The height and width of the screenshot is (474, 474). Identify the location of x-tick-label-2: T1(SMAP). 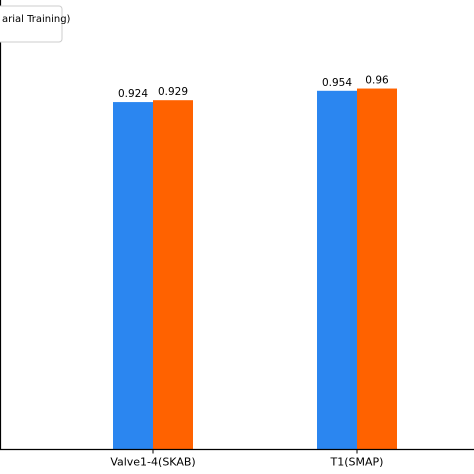
(357, 462).